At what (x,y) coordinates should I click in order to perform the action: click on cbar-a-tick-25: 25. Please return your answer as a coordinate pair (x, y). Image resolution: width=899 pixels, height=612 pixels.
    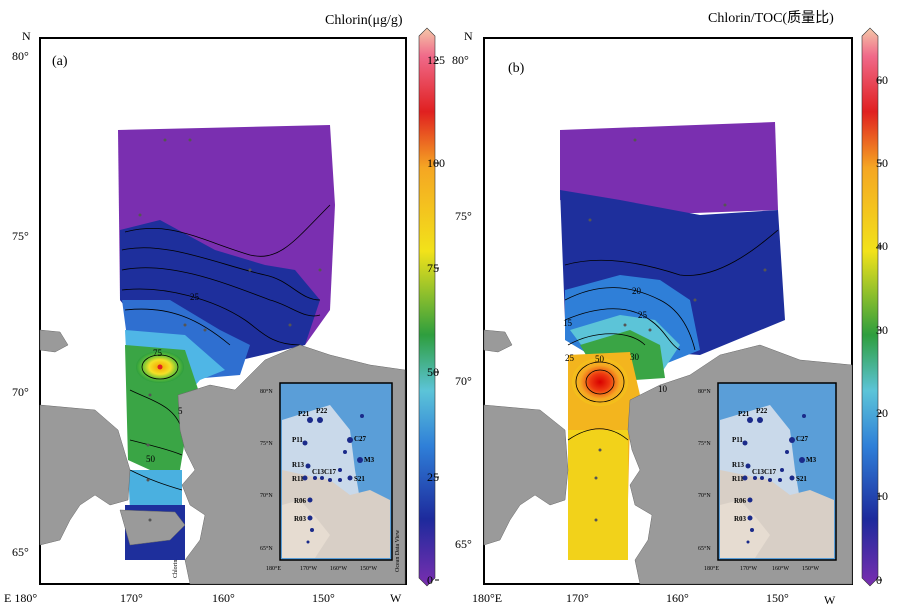
    Looking at the image, I should click on (433, 477).